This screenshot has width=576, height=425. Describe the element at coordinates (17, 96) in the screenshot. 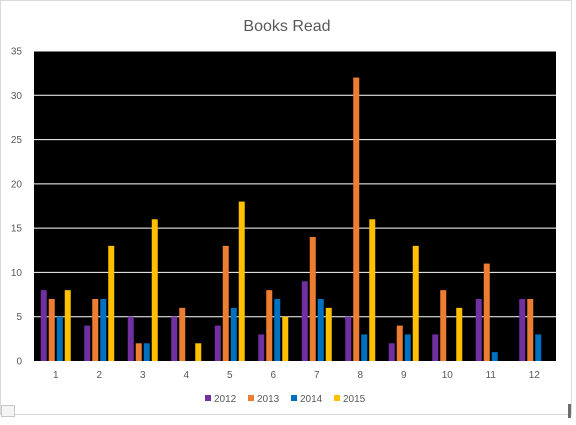

I see `y-tick-label: 30` at that location.